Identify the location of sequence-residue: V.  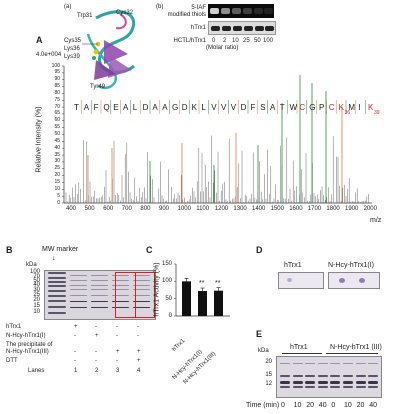
(214, 107).